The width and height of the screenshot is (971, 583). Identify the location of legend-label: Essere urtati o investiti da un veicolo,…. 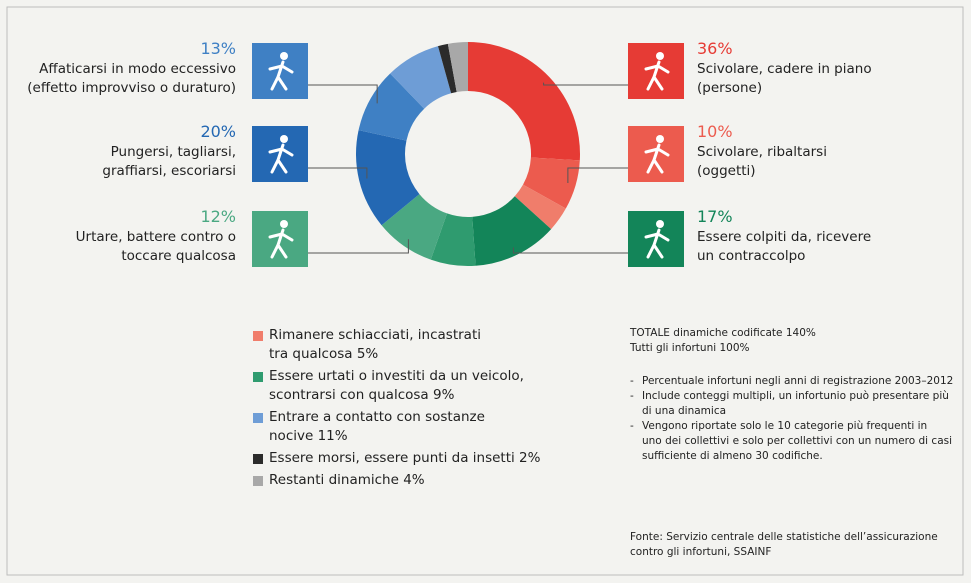
(396, 385).